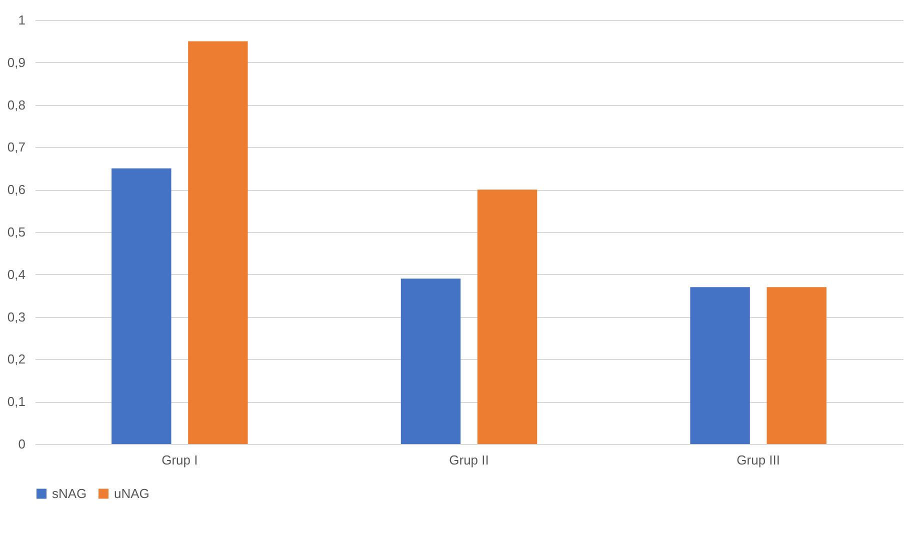 This screenshot has width=920, height=538. Describe the element at coordinates (16, 359) in the screenshot. I see `y-tick-label: 0,2` at that location.